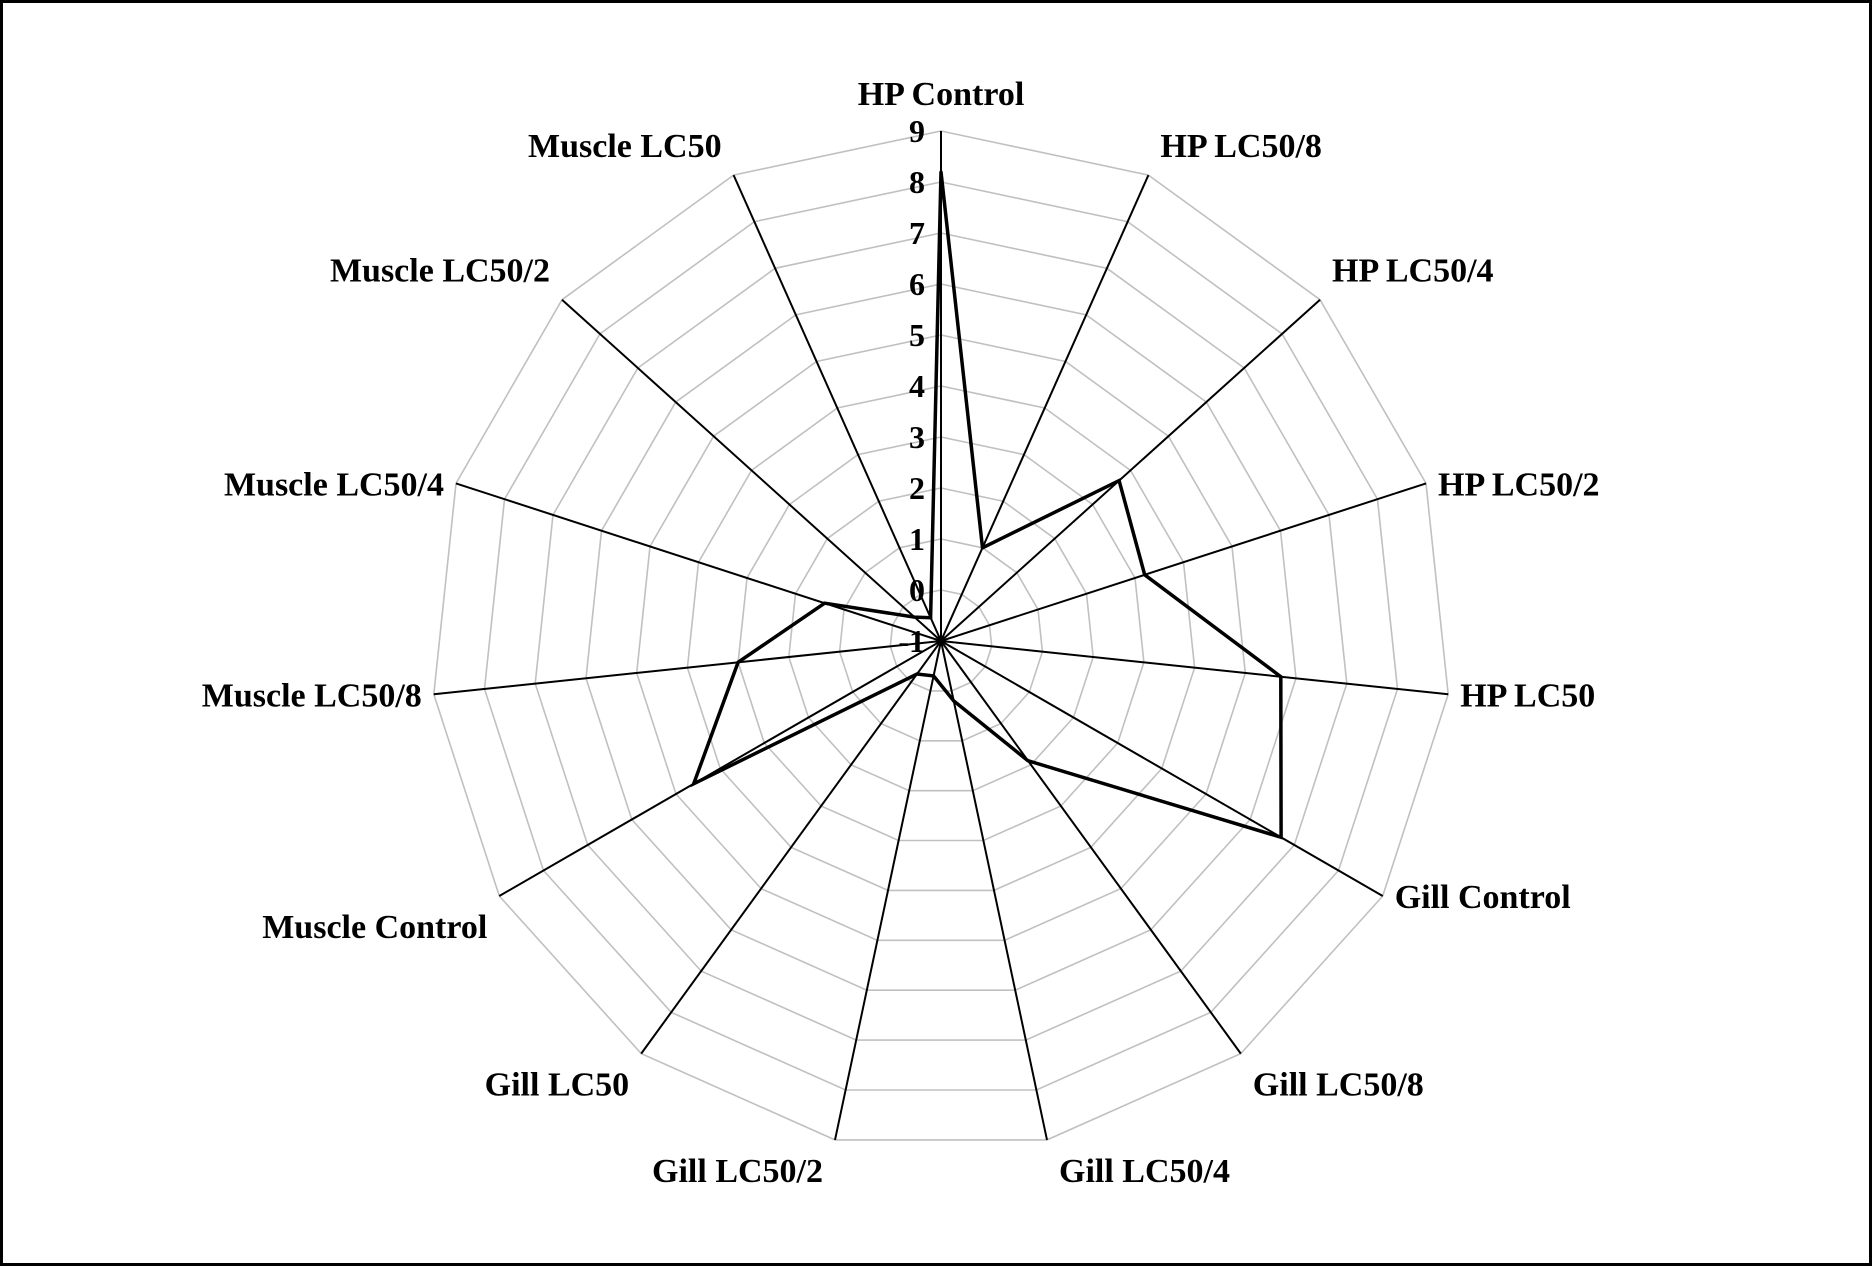 Image resolution: width=1872 pixels, height=1269 pixels. I want to click on category-label: HP LC50/2, so click(1519, 484).